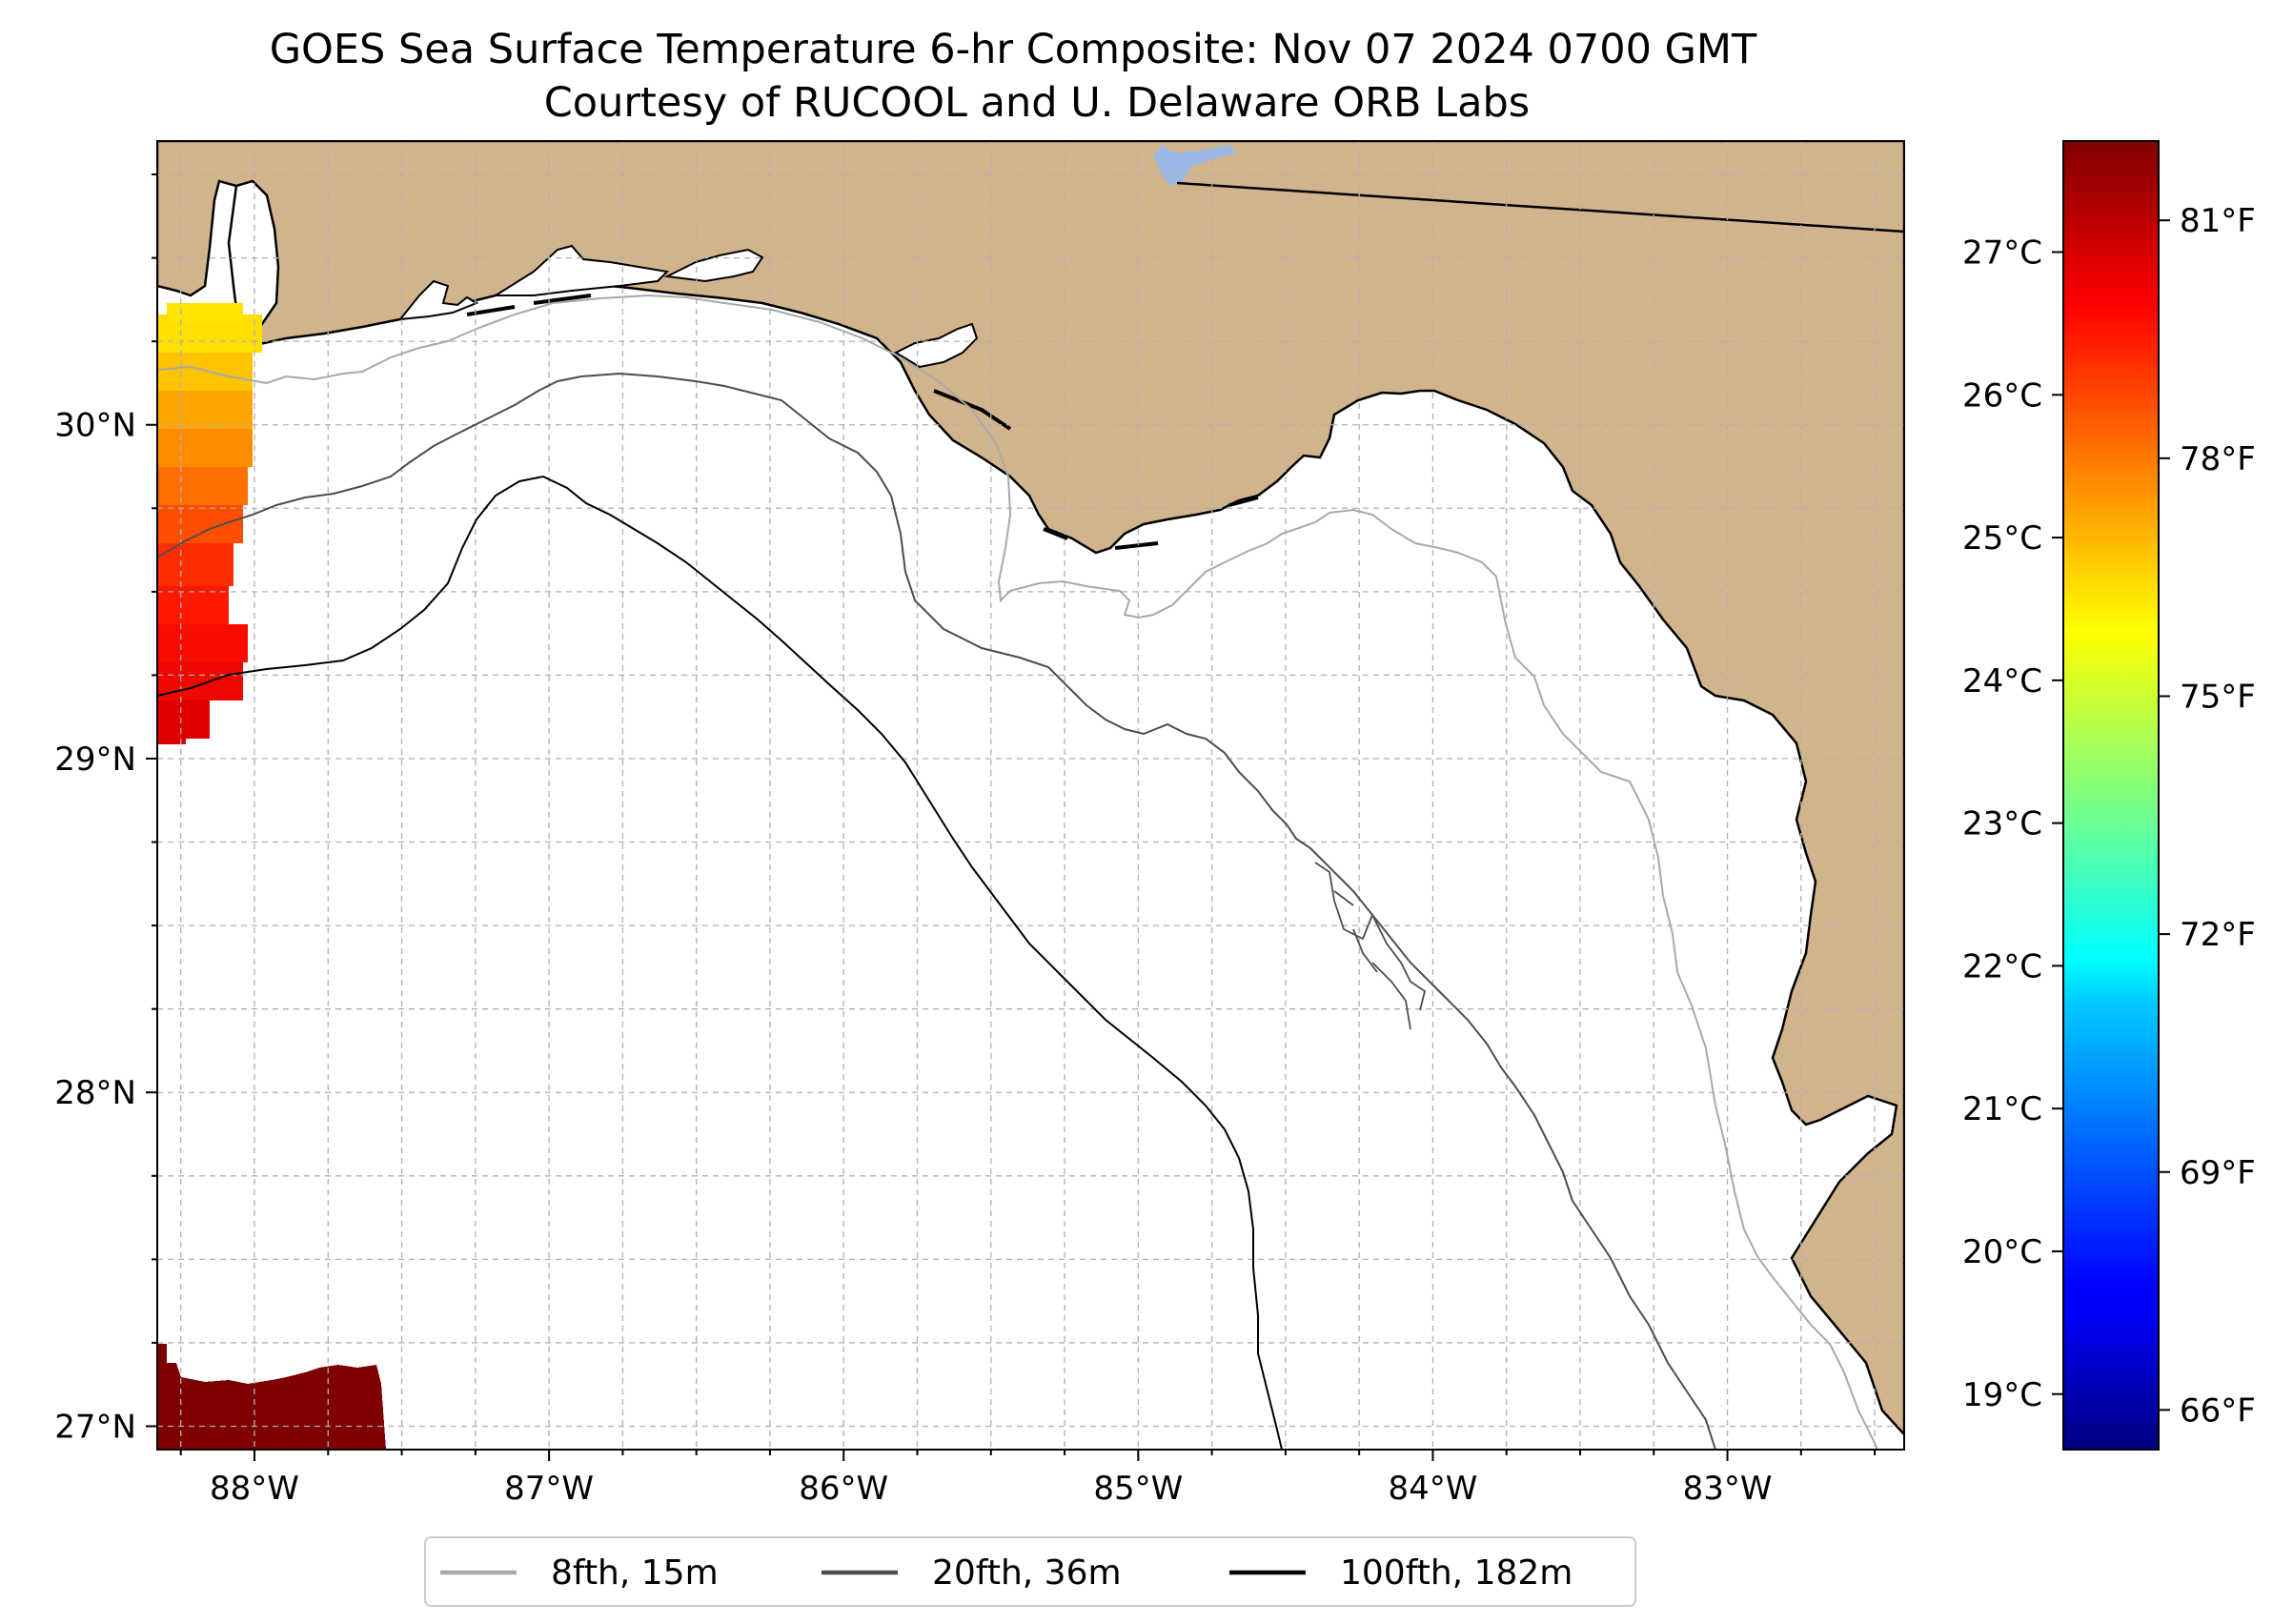 This screenshot has height=1624, width=2293. What do you see at coordinates (2002, 395) in the screenshot?
I see `celsius-tick-label: 26°C` at bounding box center [2002, 395].